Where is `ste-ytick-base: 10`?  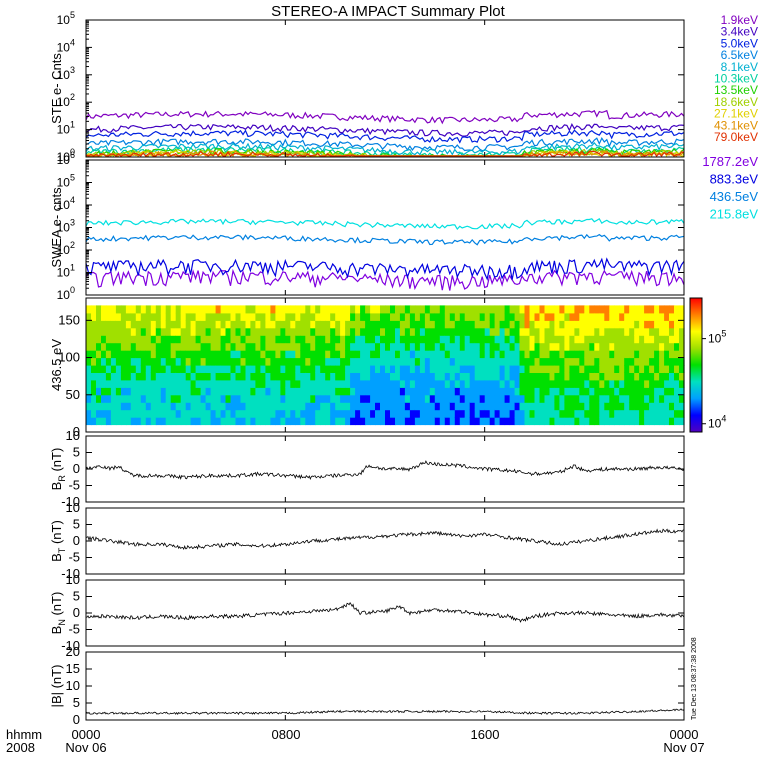
ste-ytick-base: 10 is located at coordinates (64, 47).